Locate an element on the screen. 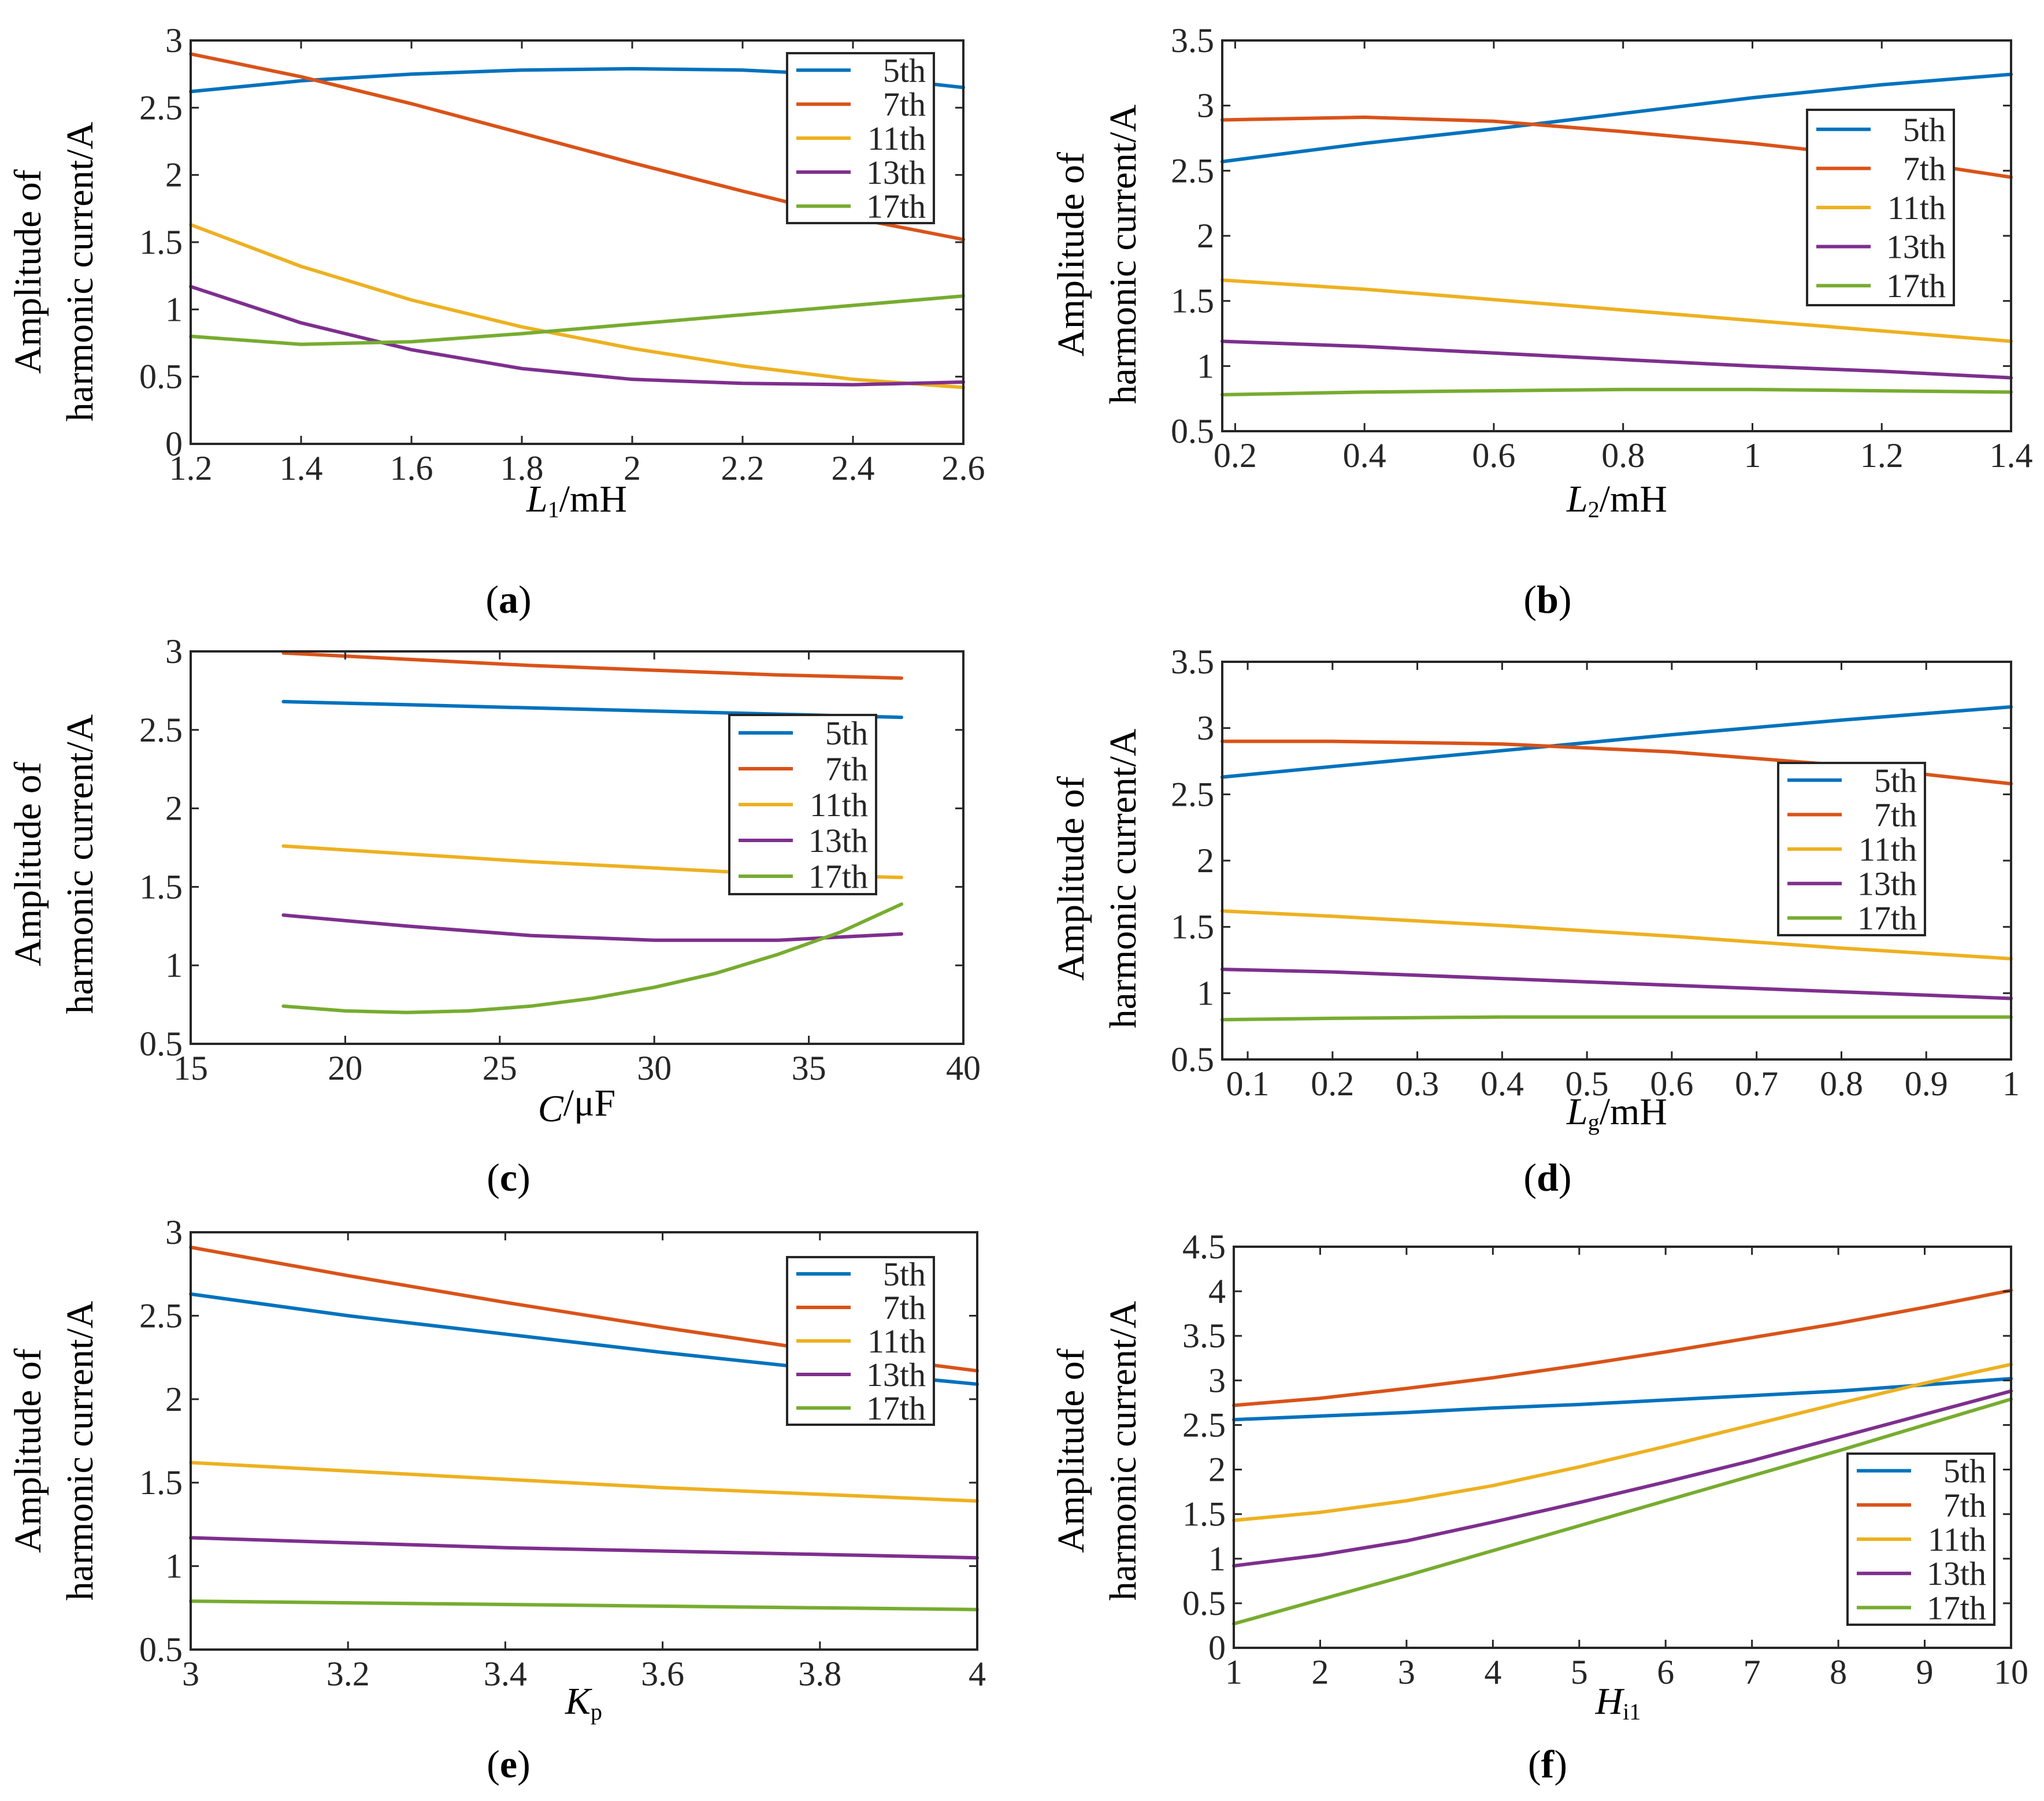 The height and width of the screenshot is (1801, 2044). panel-label: (e) is located at coordinates (509, 1764).